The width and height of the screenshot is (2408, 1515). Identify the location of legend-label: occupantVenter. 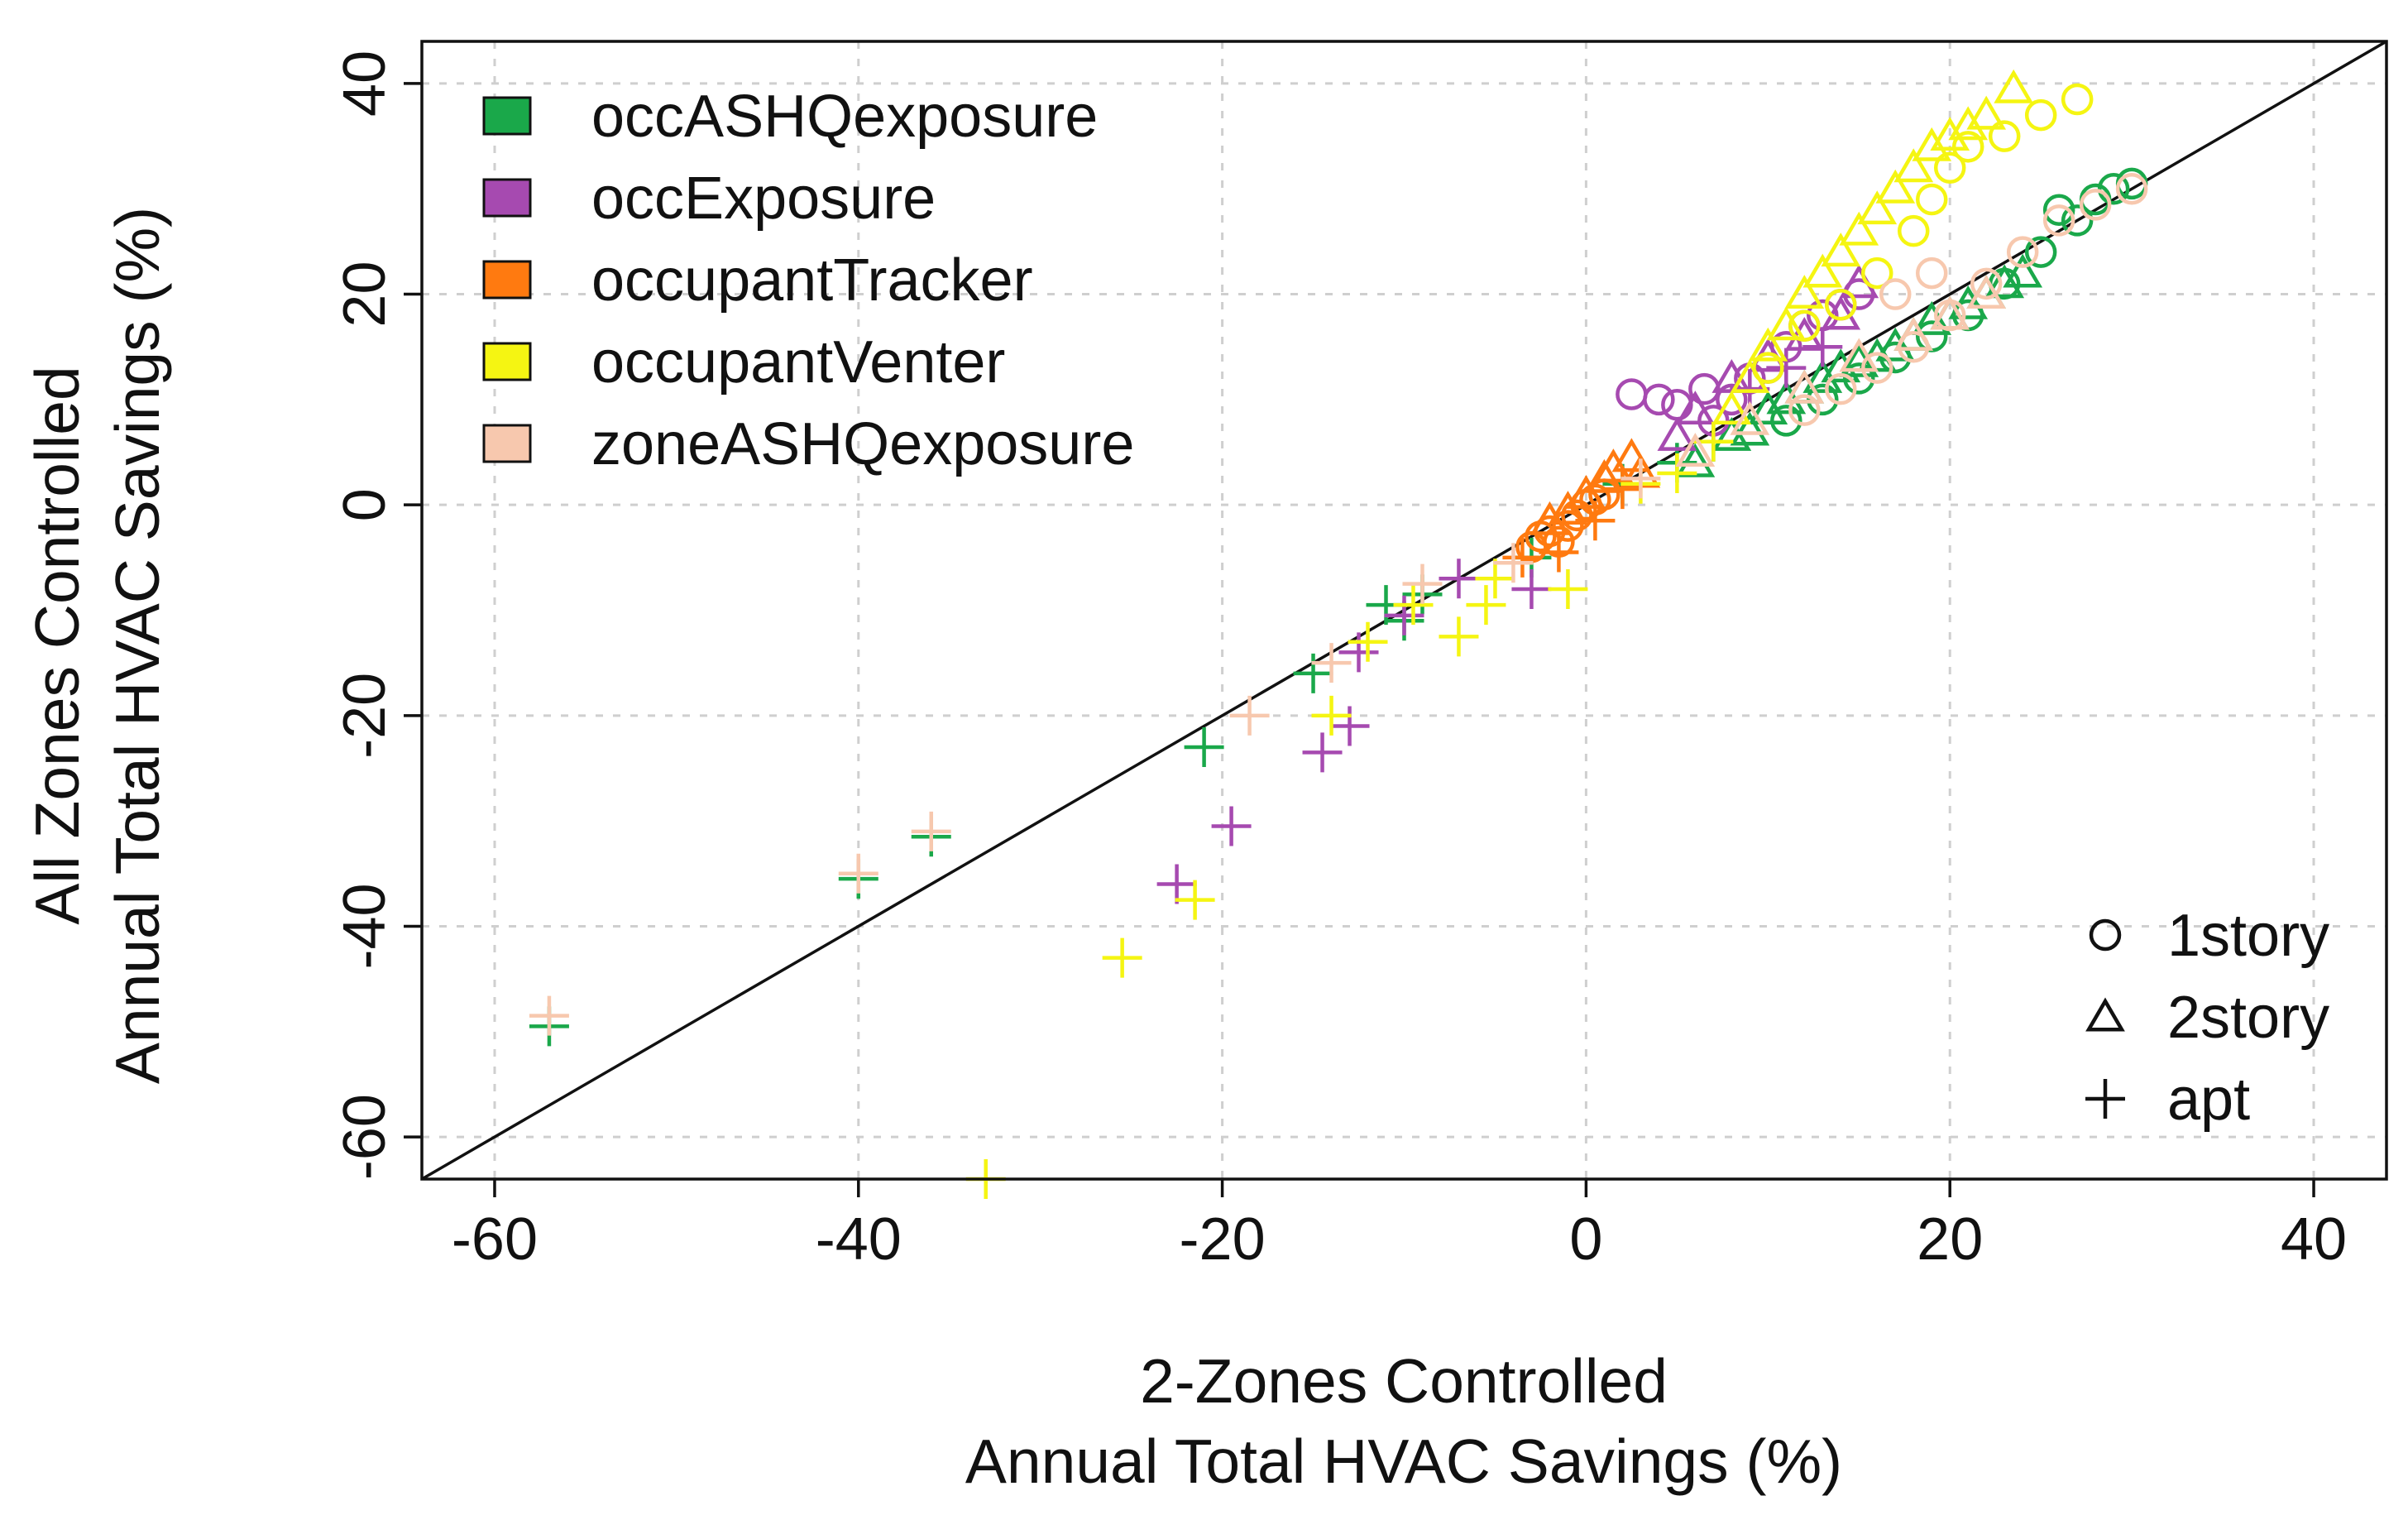
(798, 362).